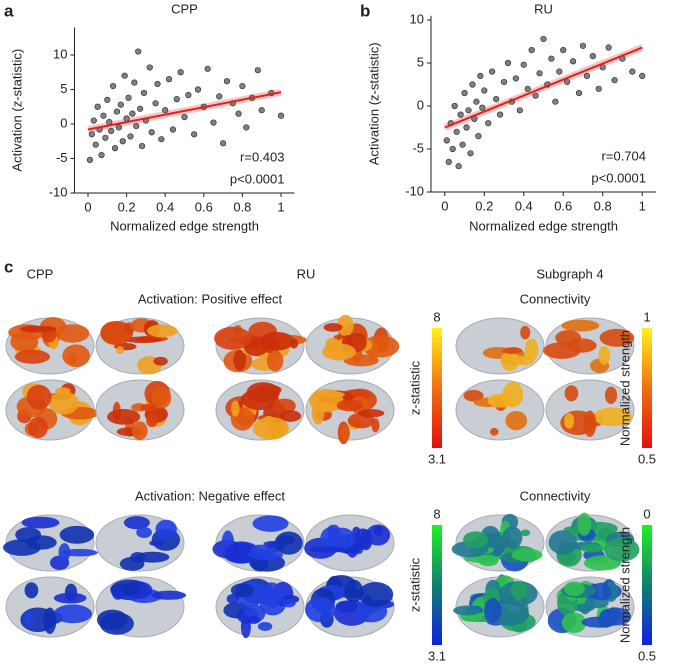 This screenshot has width=685, height=670. I want to click on colorbar-min: 0.5, so click(647, 458).